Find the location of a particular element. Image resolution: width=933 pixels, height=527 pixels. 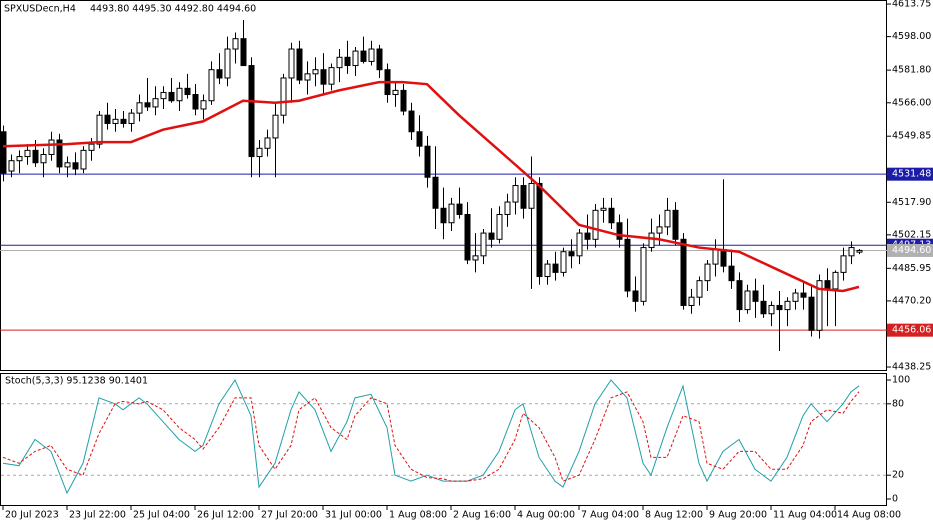

x-tick-label: 4 Aug 00:00 is located at coordinates (546, 515).